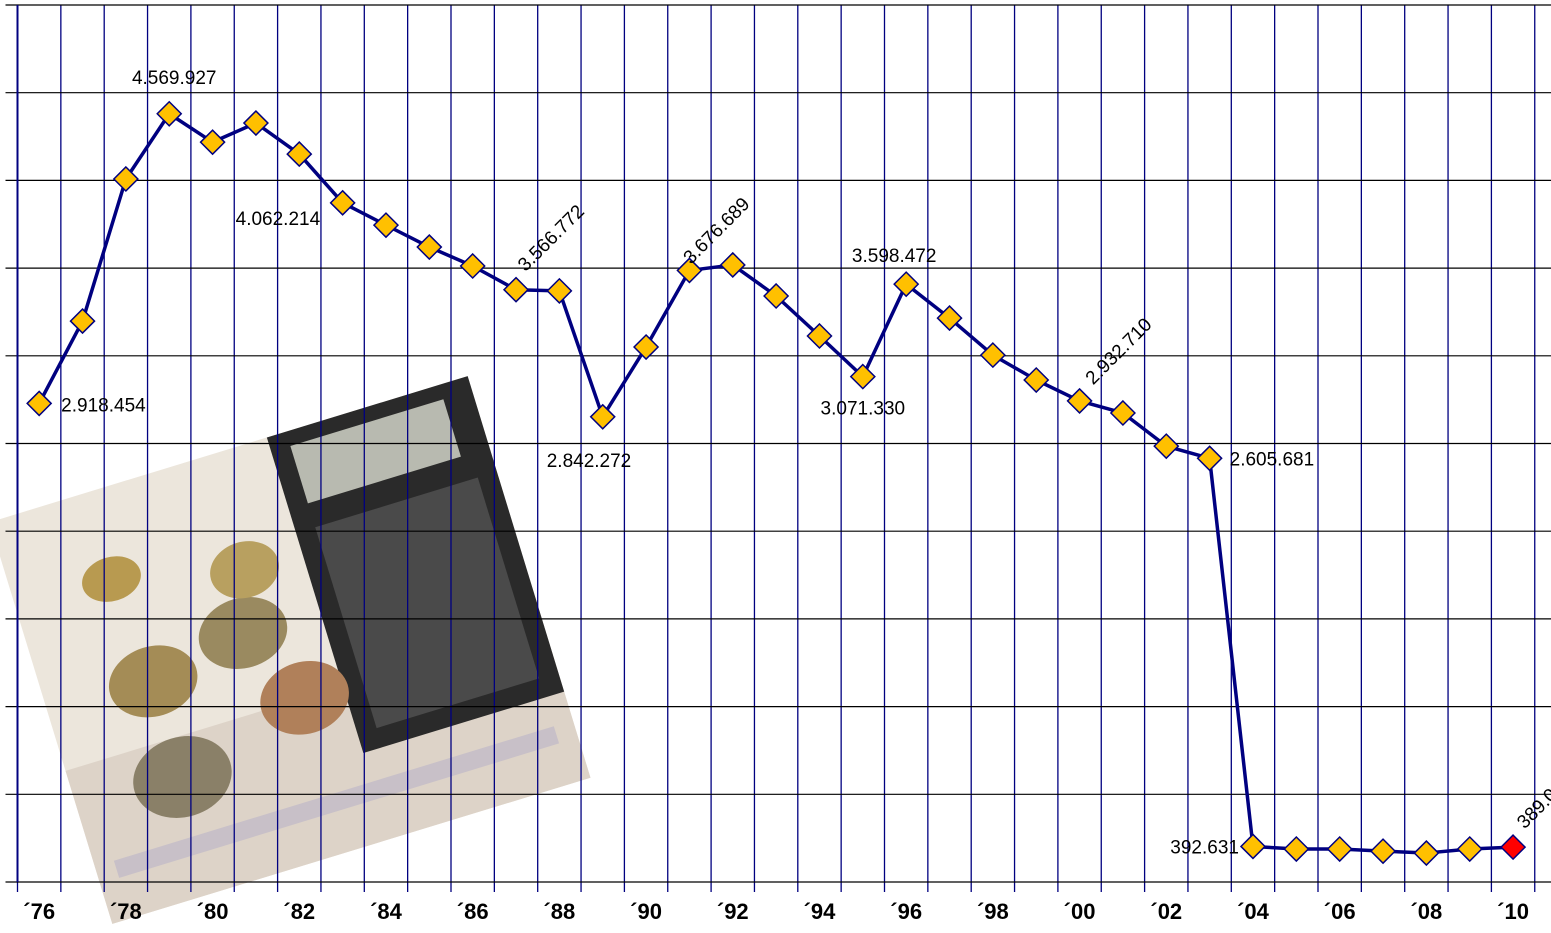 The width and height of the screenshot is (1551, 933). I want to click on x-tick-label: ´90, so click(646, 911).